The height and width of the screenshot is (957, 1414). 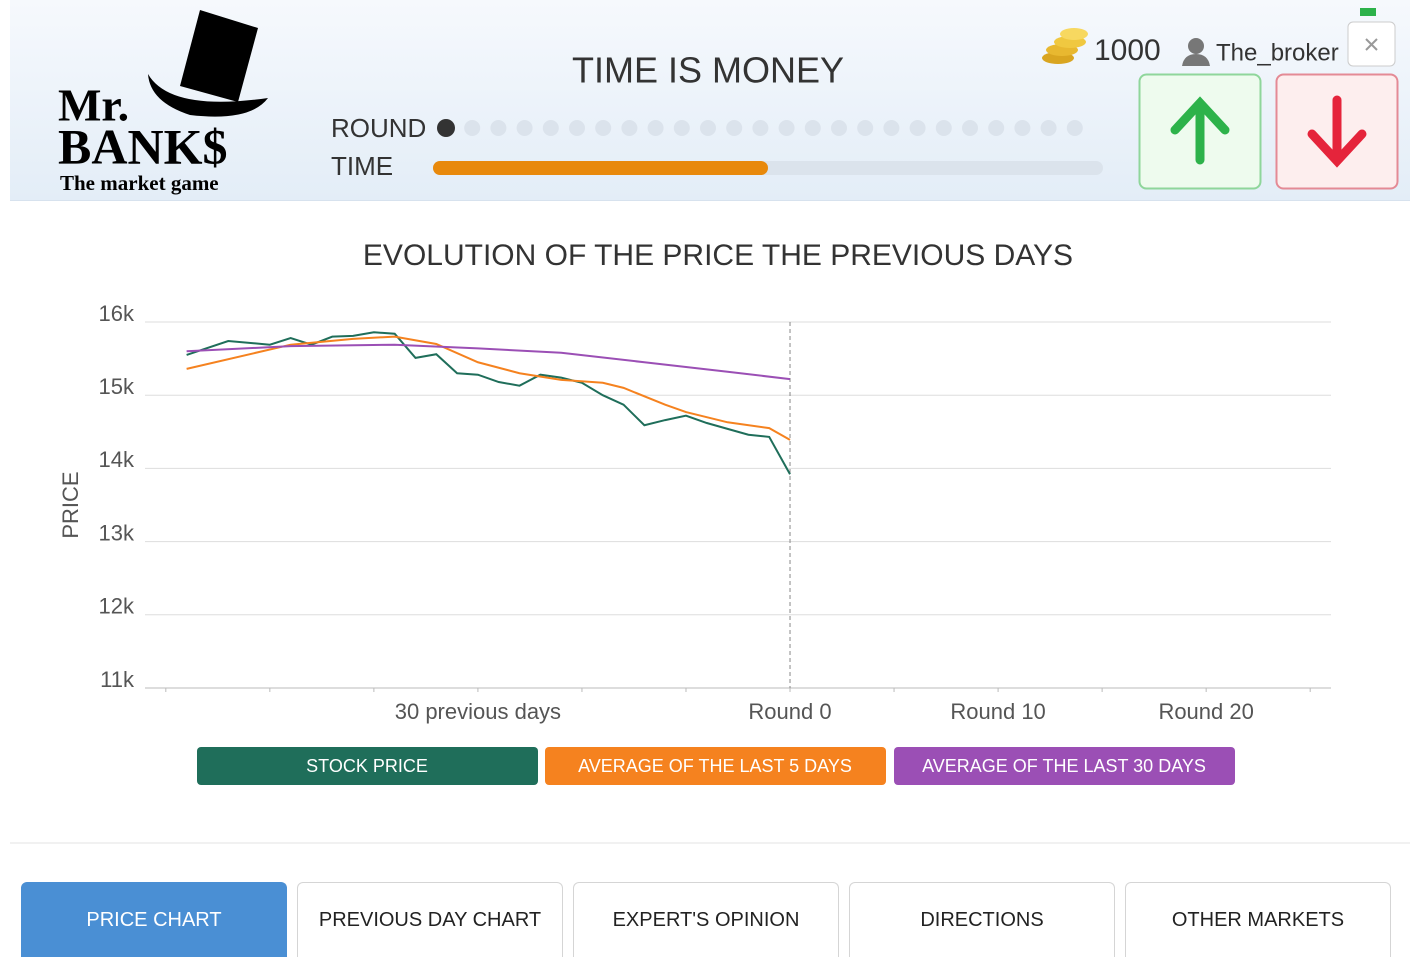 What do you see at coordinates (117, 679) in the screenshot?
I see `y-tick-label: 11k` at bounding box center [117, 679].